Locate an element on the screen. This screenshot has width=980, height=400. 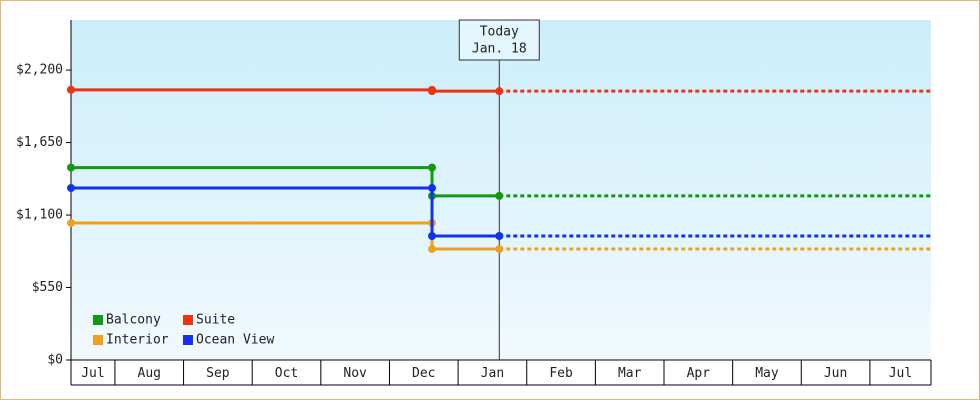
legend-label: Ocean View is located at coordinates (235, 340).